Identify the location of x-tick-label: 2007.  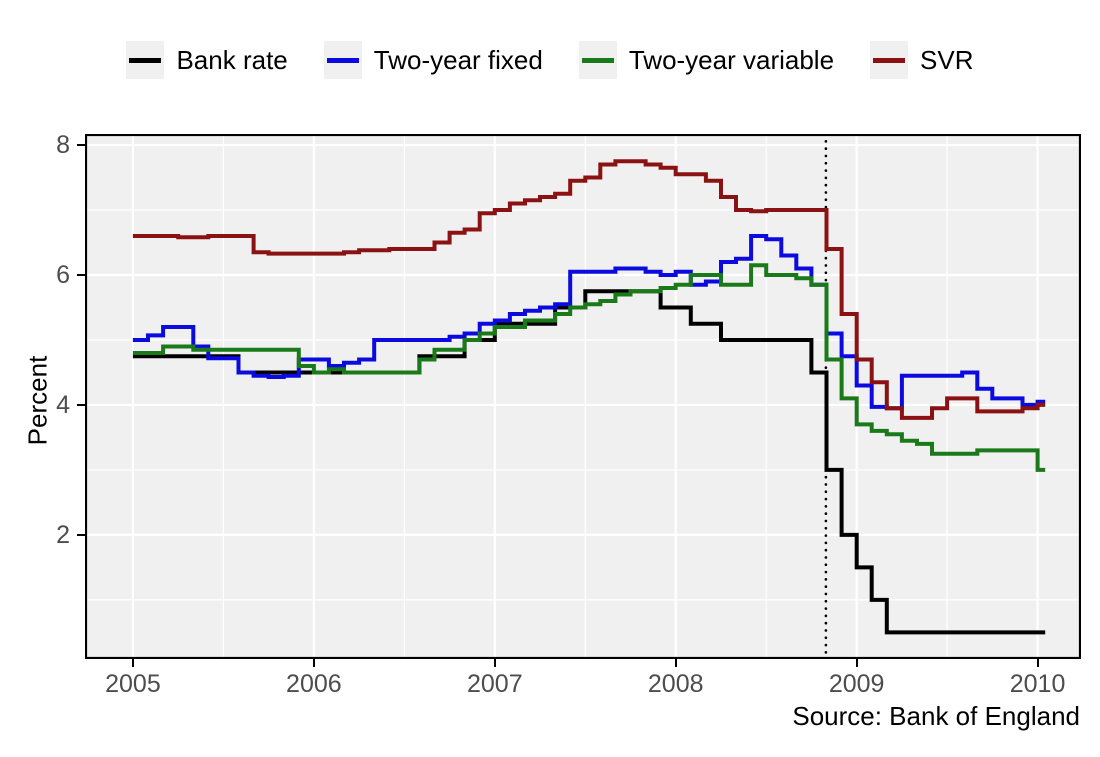
(494, 684).